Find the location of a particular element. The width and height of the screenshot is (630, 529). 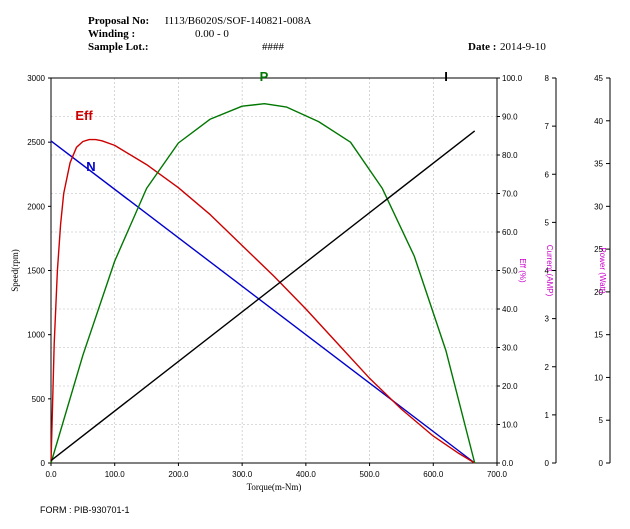

eff-tick-label: 40.0 is located at coordinates (510, 309).